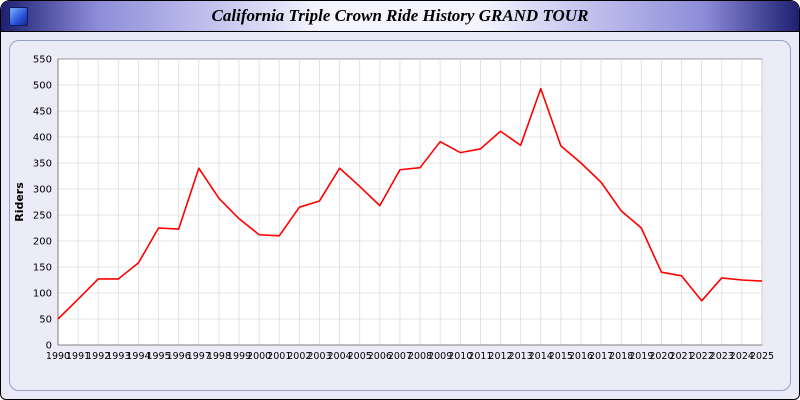 Image resolution: width=800 pixels, height=400 pixels. Describe the element at coordinates (179, 356) in the screenshot. I see `svg-text: 1996` at that location.